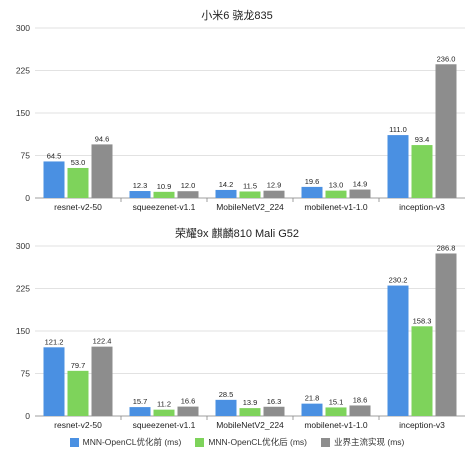 The width and height of the screenshot is (474, 457). Describe the element at coordinates (336, 411) in the screenshot. I see `chart-2-bar-mobilenet-v1-1-0-s2` at that location.